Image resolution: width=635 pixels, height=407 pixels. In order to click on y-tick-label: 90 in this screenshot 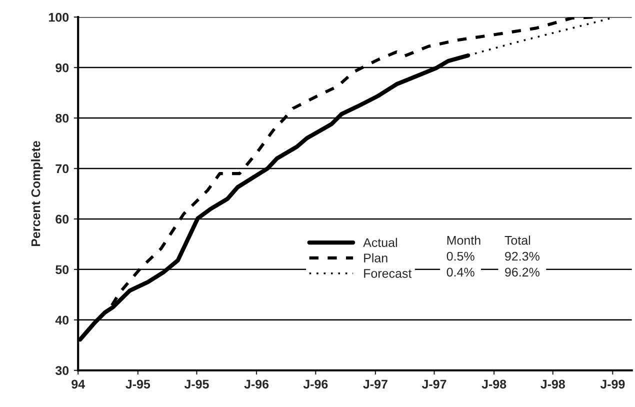, I will do `click(62, 67)`.